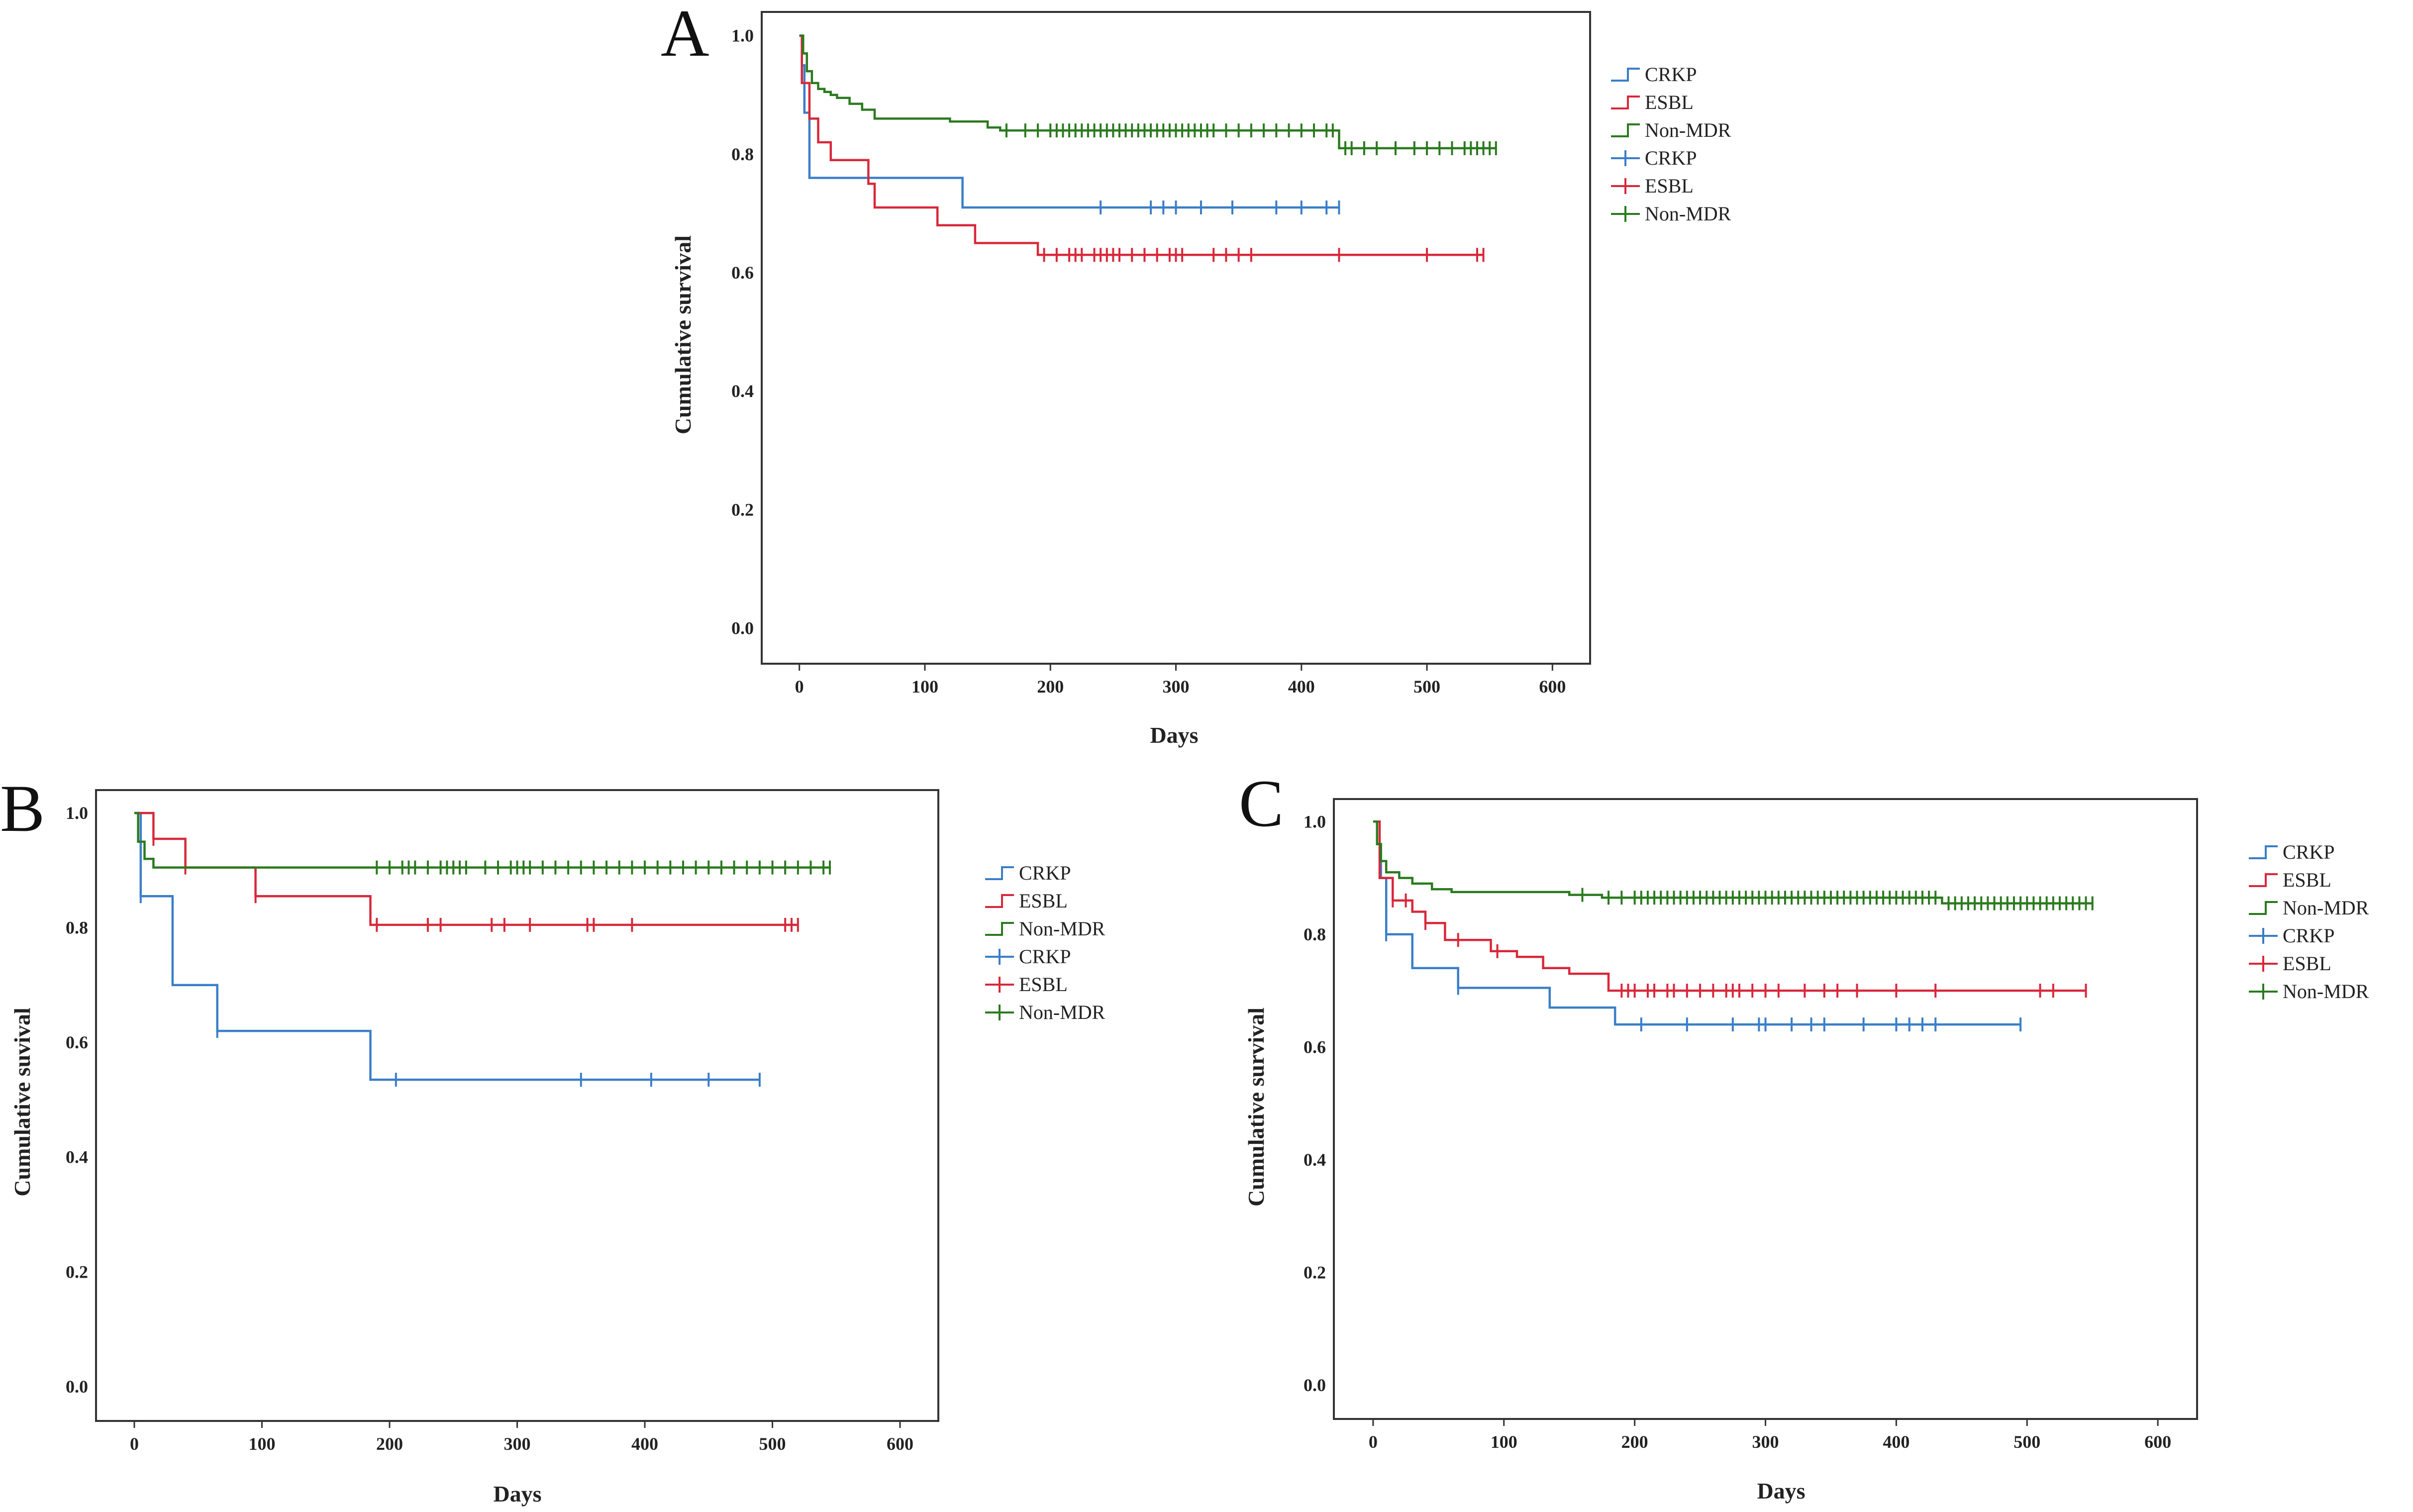  I want to click on panel-a-marks, so click(1148, 148).